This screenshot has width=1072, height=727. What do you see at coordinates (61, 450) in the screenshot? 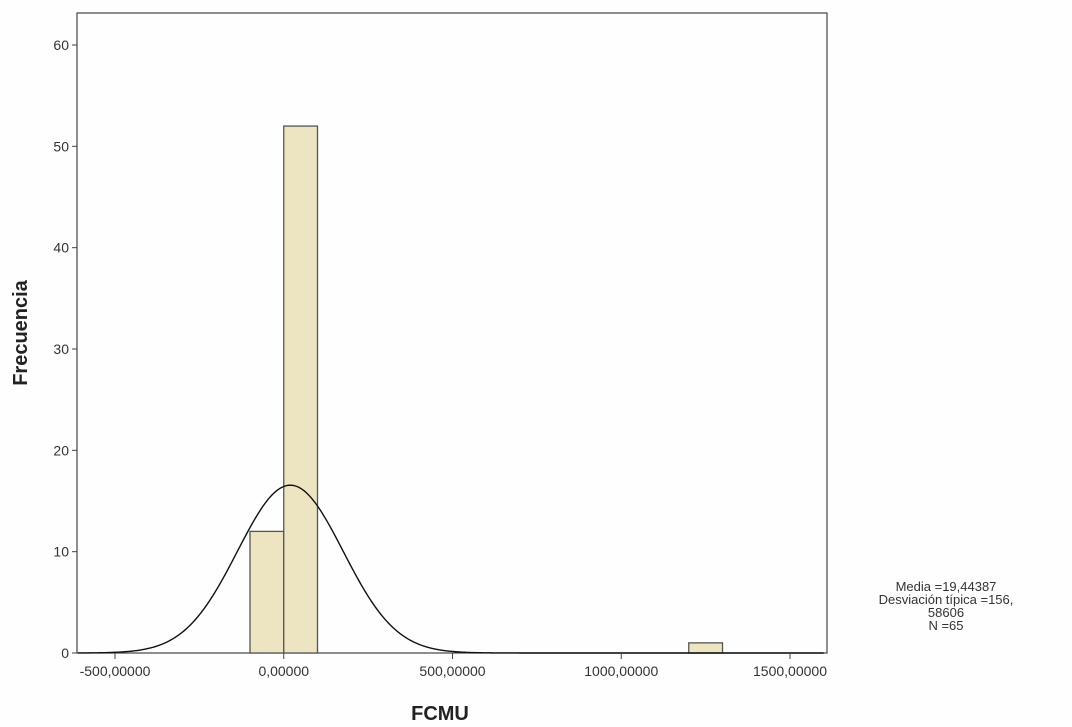
I see `y-tick-label: 20` at bounding box center [61, 450].